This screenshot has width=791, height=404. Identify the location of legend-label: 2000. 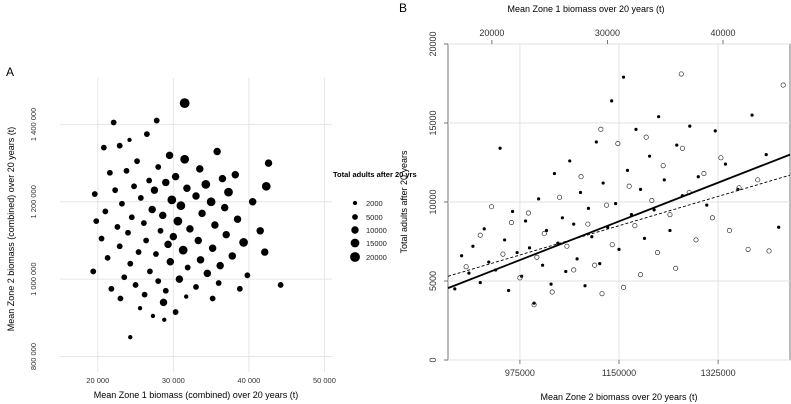
(374, 203).